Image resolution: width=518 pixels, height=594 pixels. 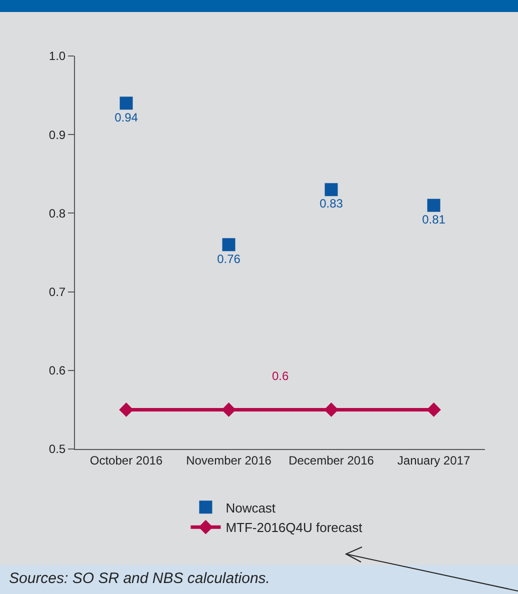 I want to click on legend-label: Nowcast, so click(x=251, y=508).